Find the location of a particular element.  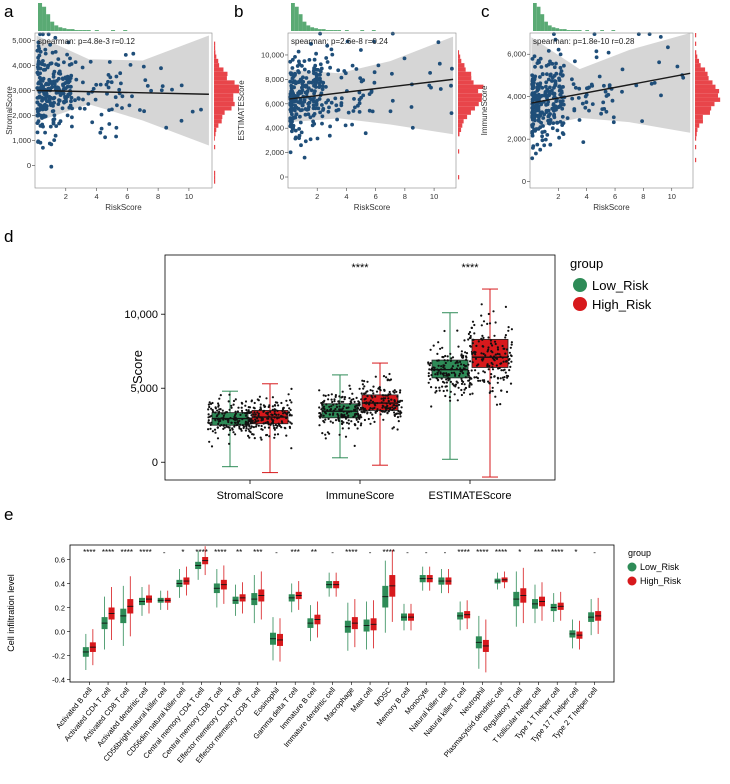

y-tick-label: 2,000 is located at coordinates (274, 152).